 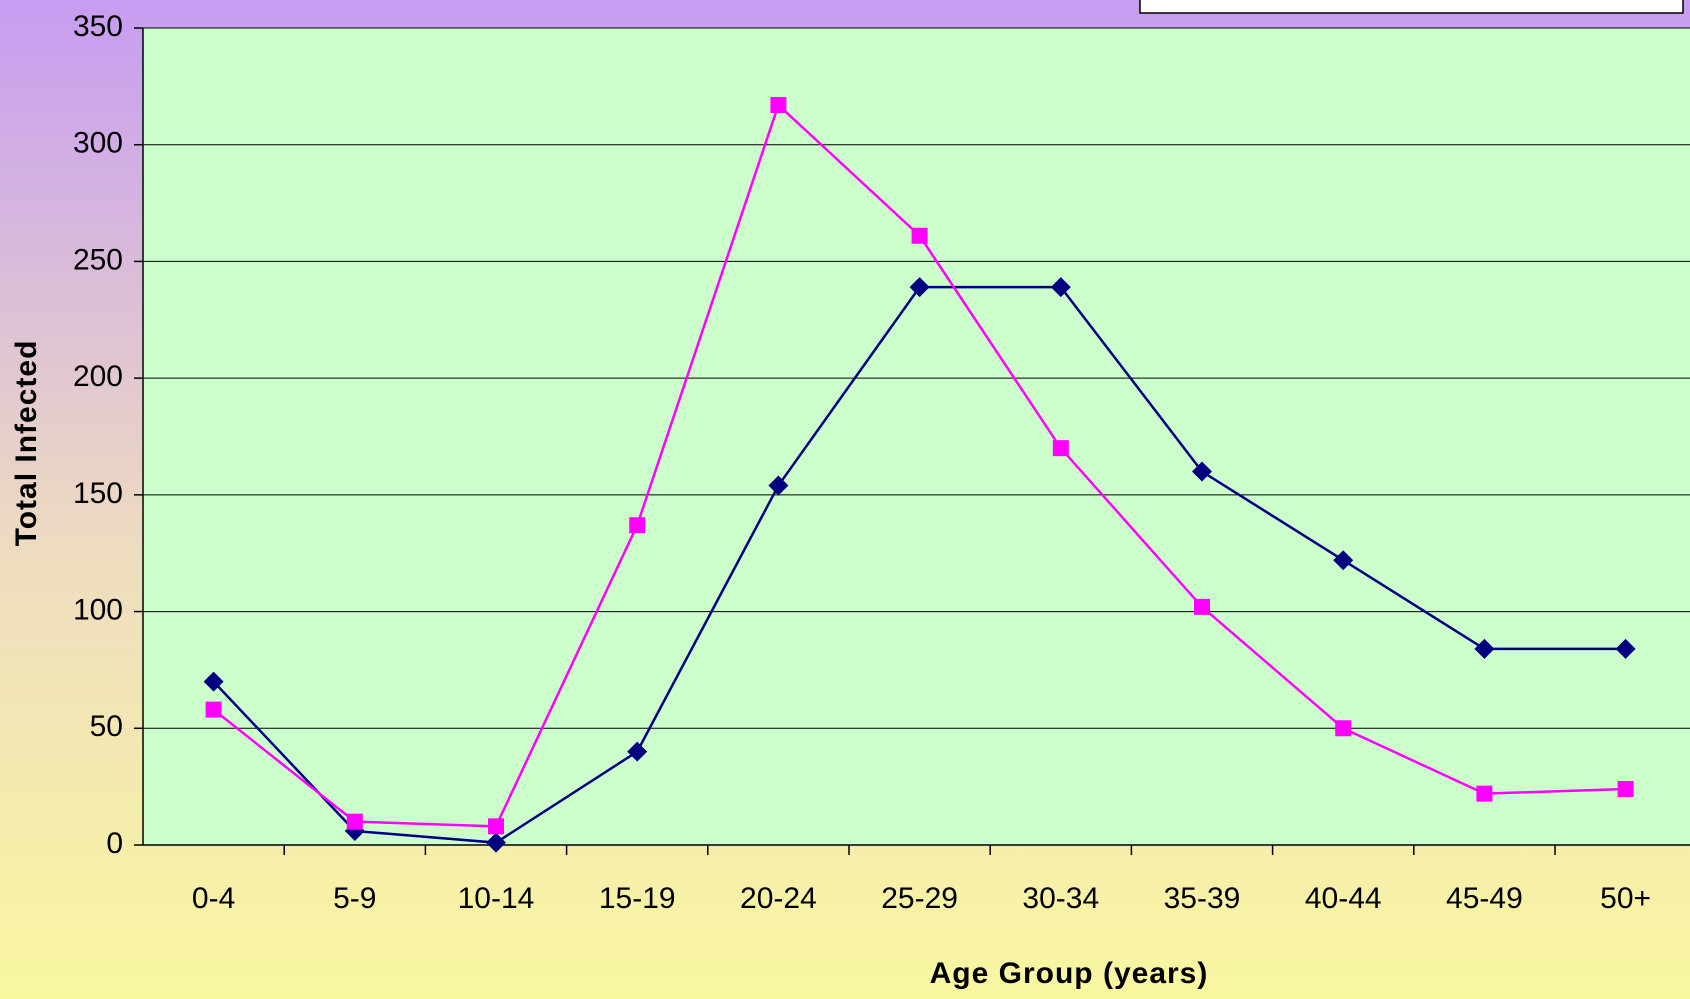 I want to click on y-tick-label: 300, so click(x=98, y=143).